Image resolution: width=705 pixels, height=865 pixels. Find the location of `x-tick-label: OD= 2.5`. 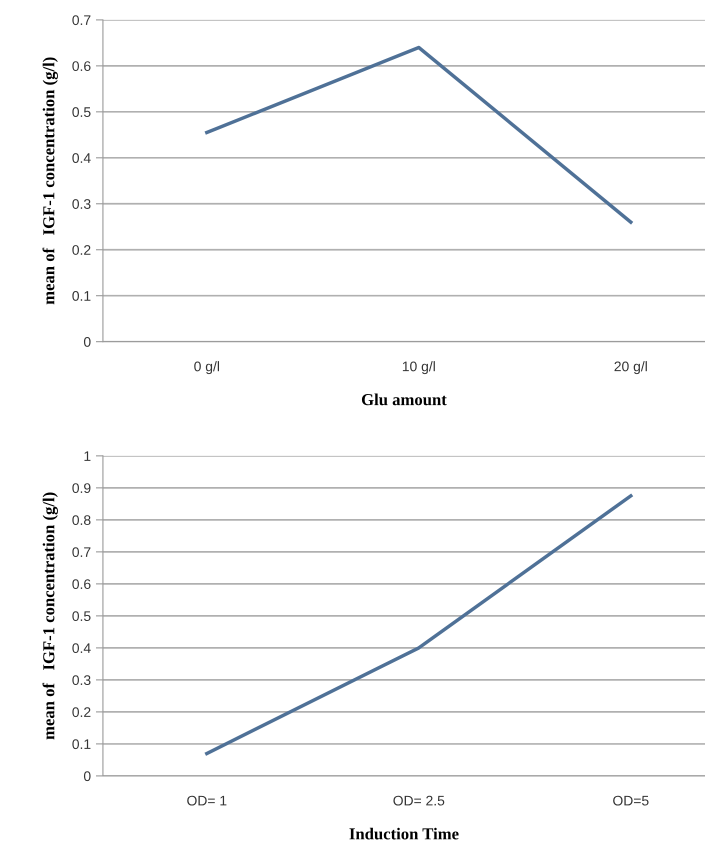

x-tick-label: OD= 2.5 is located at coordinates (418, 801).